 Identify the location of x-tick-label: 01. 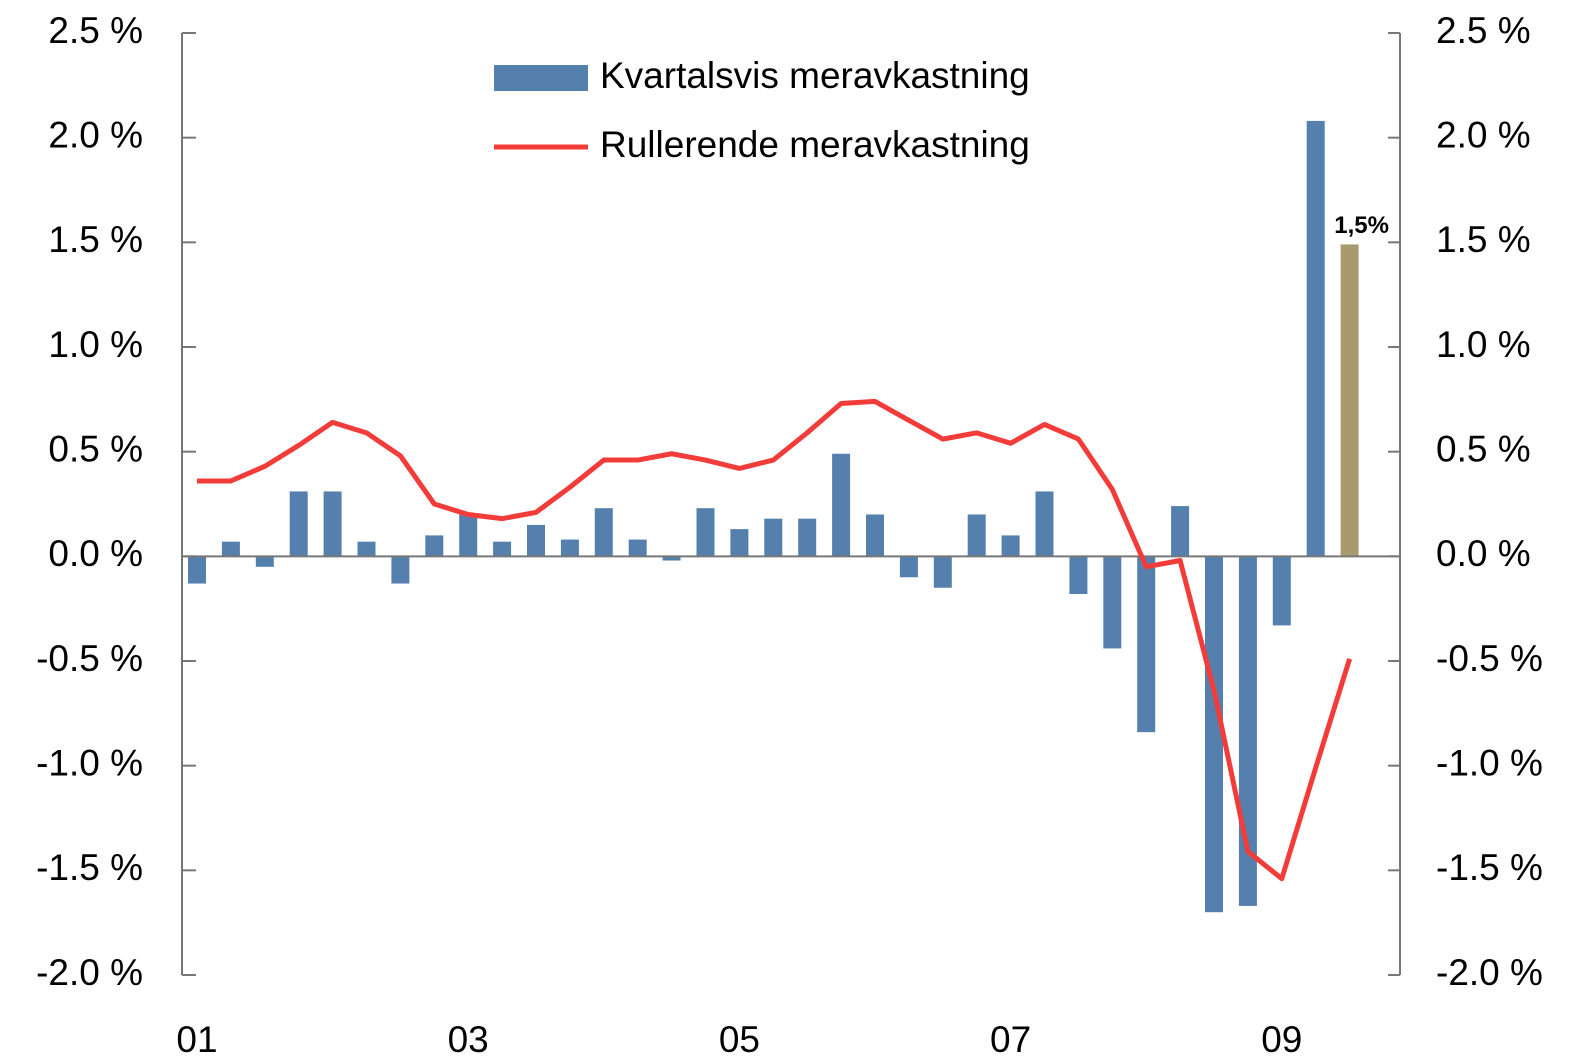
(196, 1039).